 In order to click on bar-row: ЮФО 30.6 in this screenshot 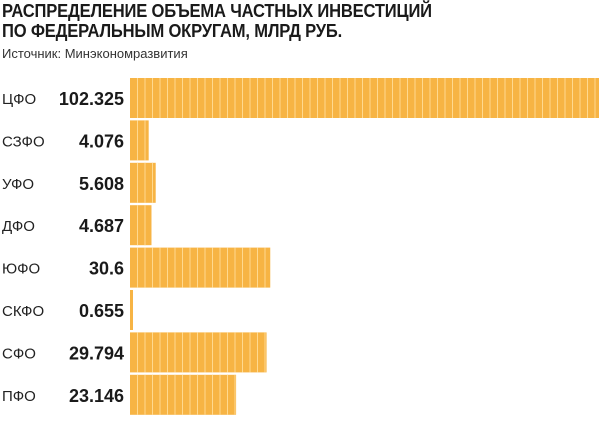, I will do `click(136, 267)`.